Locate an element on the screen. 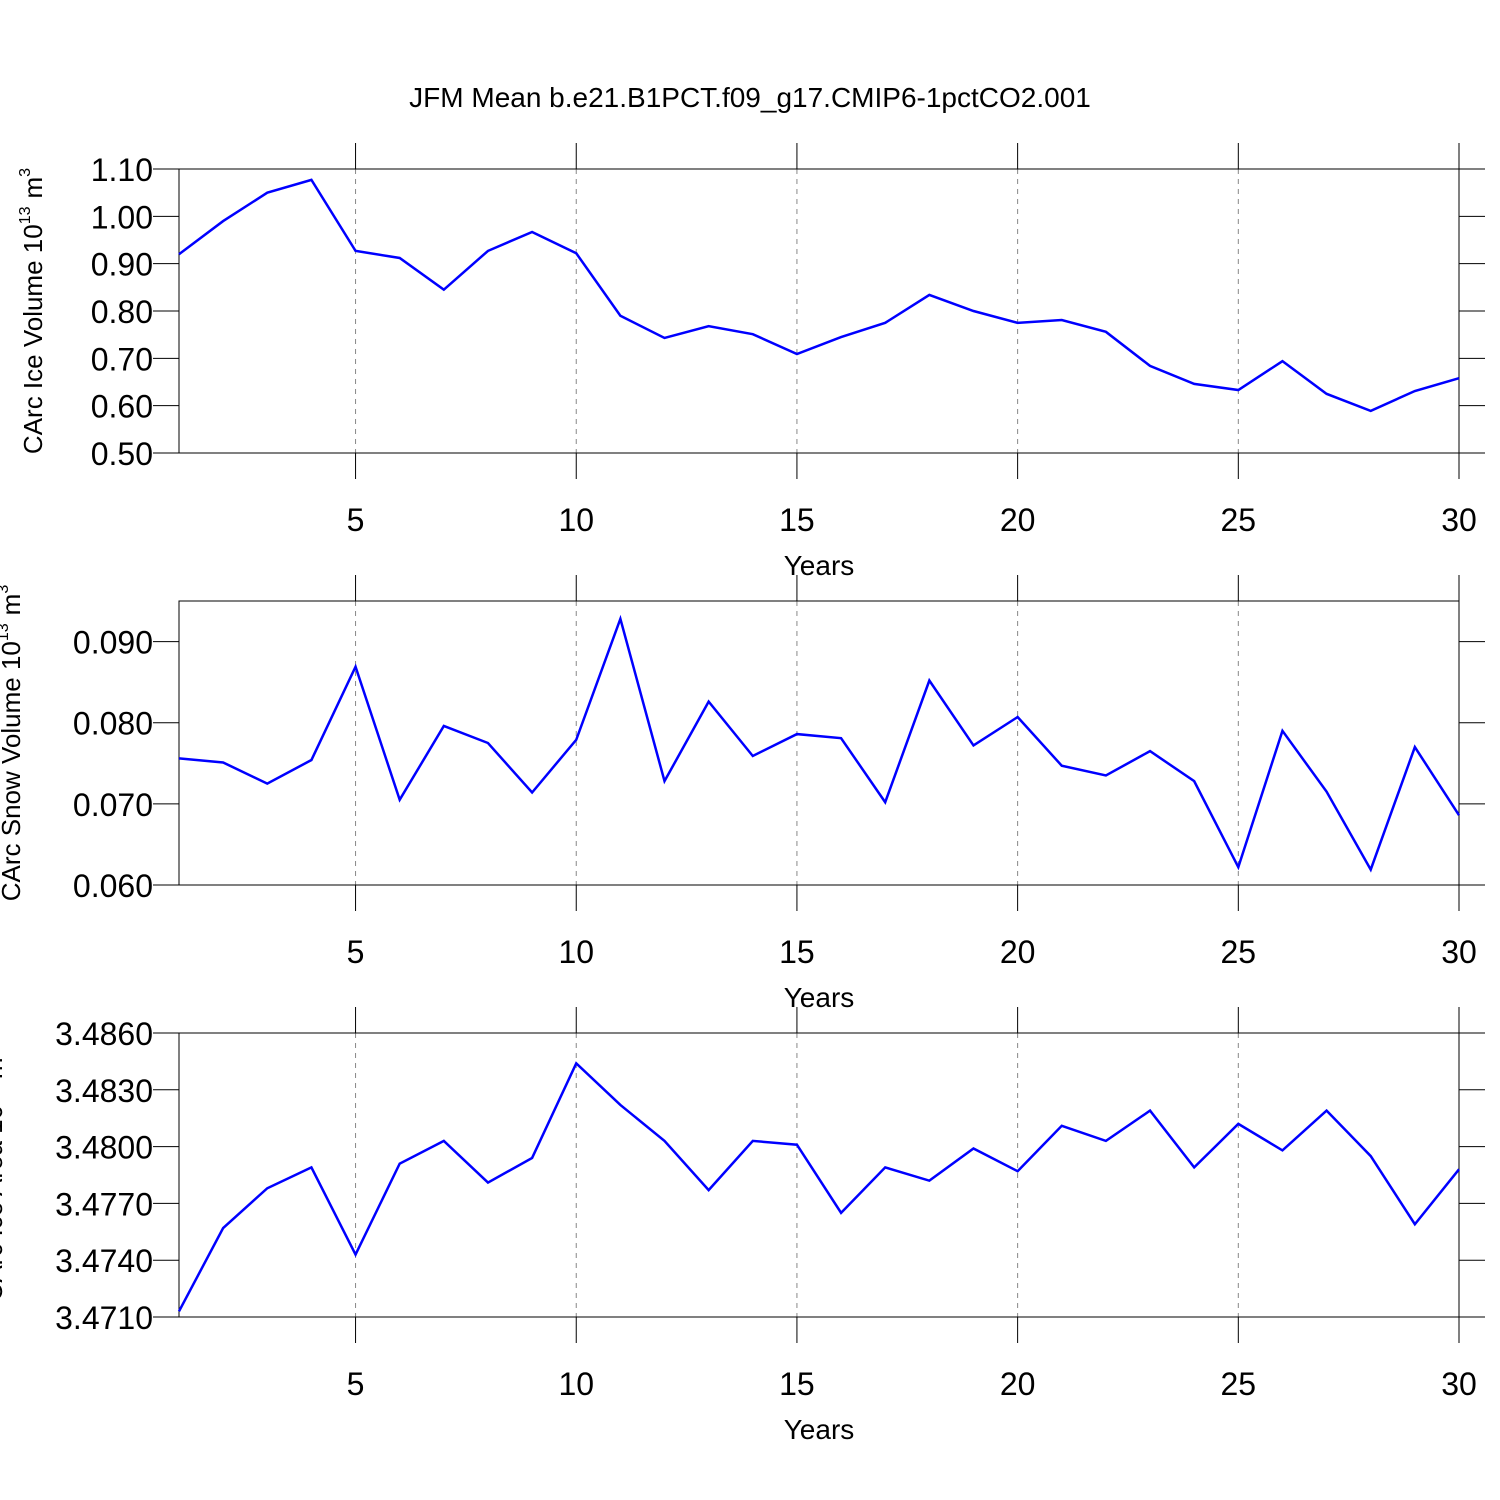 The height and width of the screenshot is (1500, 1500). y-axis-label: CArc Ice Area 1013m2 is located at coordinates (4, 1174).